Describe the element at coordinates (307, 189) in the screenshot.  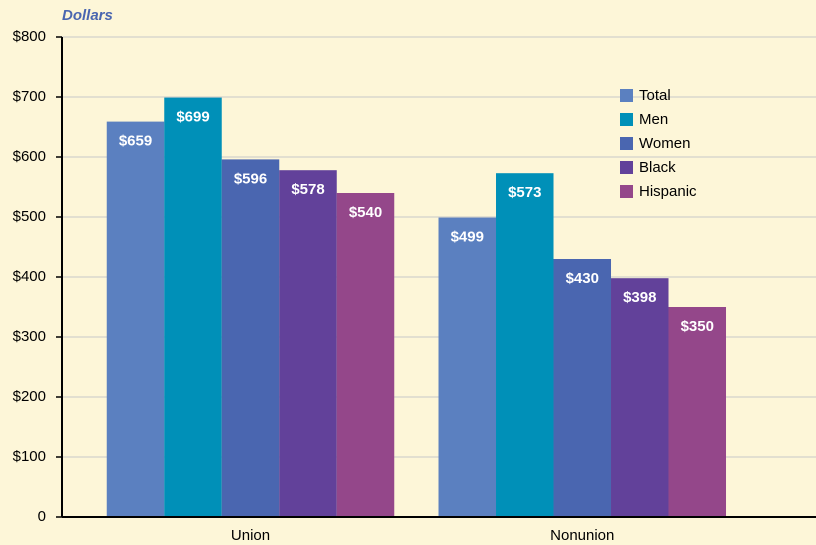
I see `data-label: $578` at that location.